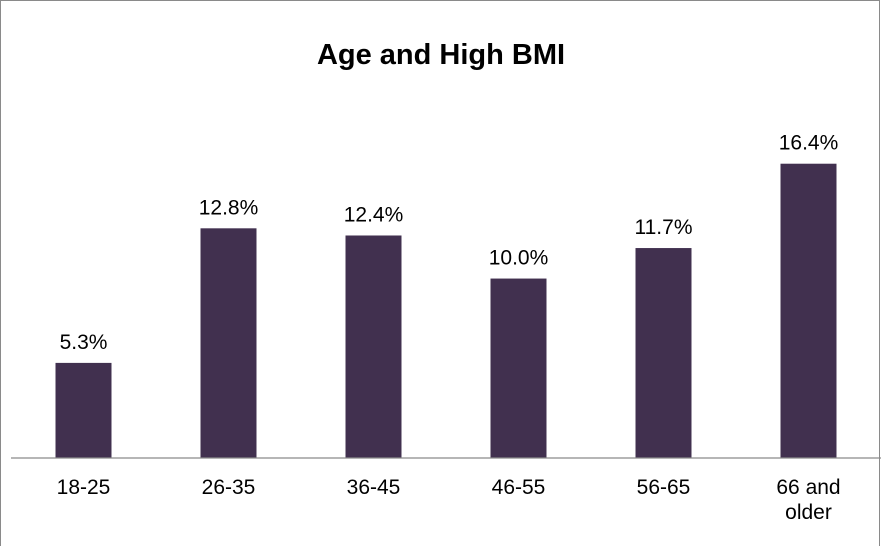 This screenshot has height=547, width=883. I want to click on category-labels-layer: 18-25 26-35 36-45 46-55 56-65 66 and older, so click(449, 500).